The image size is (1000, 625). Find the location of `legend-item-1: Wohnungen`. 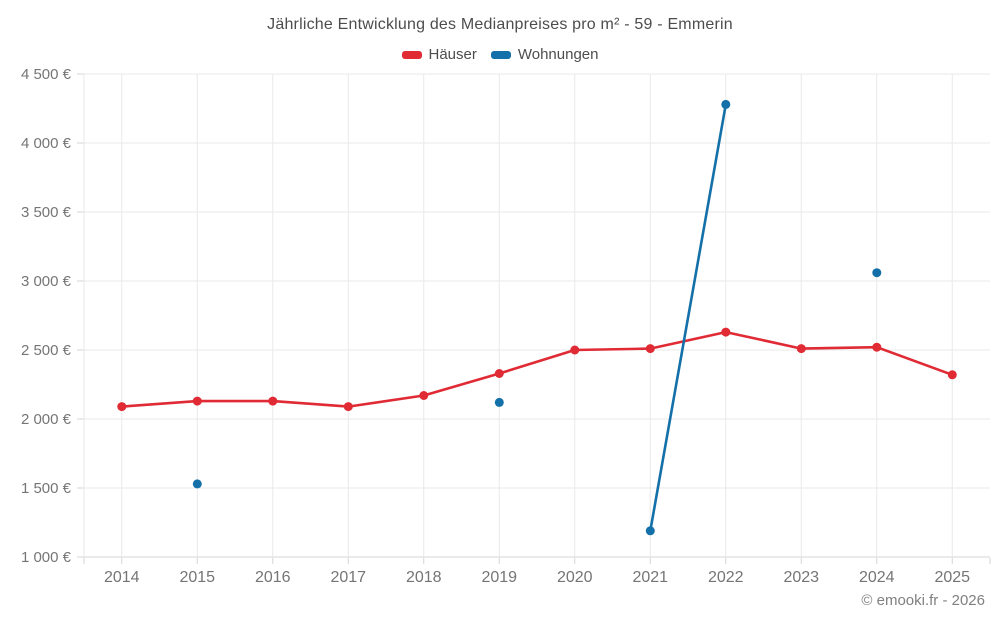

legend-item-1: Wohnungen is located at coordinates (544, 54).